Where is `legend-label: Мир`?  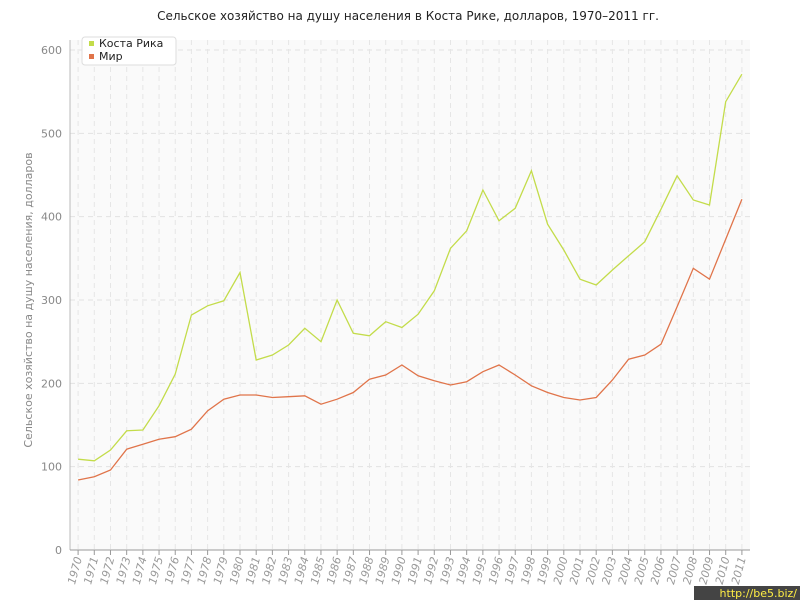 legend-label: Мир is located at coordinates (111, 56).